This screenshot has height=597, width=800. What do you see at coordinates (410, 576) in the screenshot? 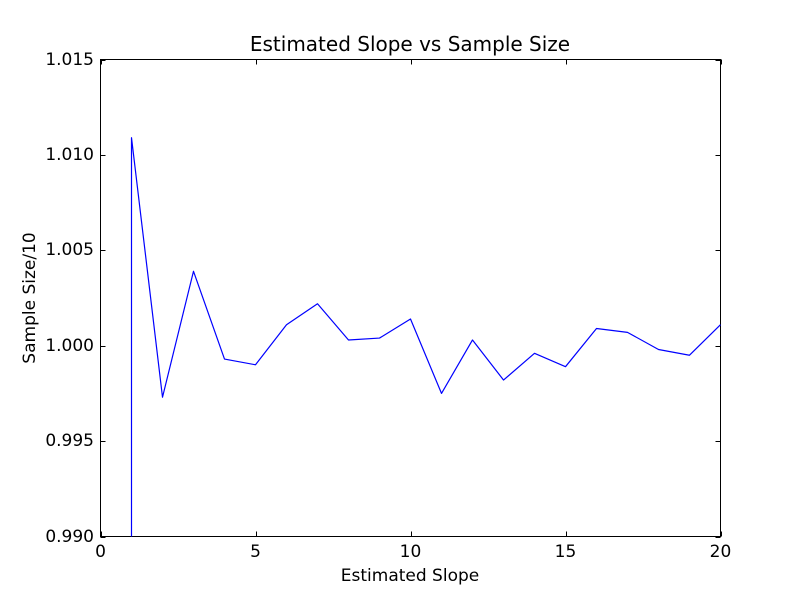
I see `x-axis-label: Estimated Slope` at bounding box center [410, 576].